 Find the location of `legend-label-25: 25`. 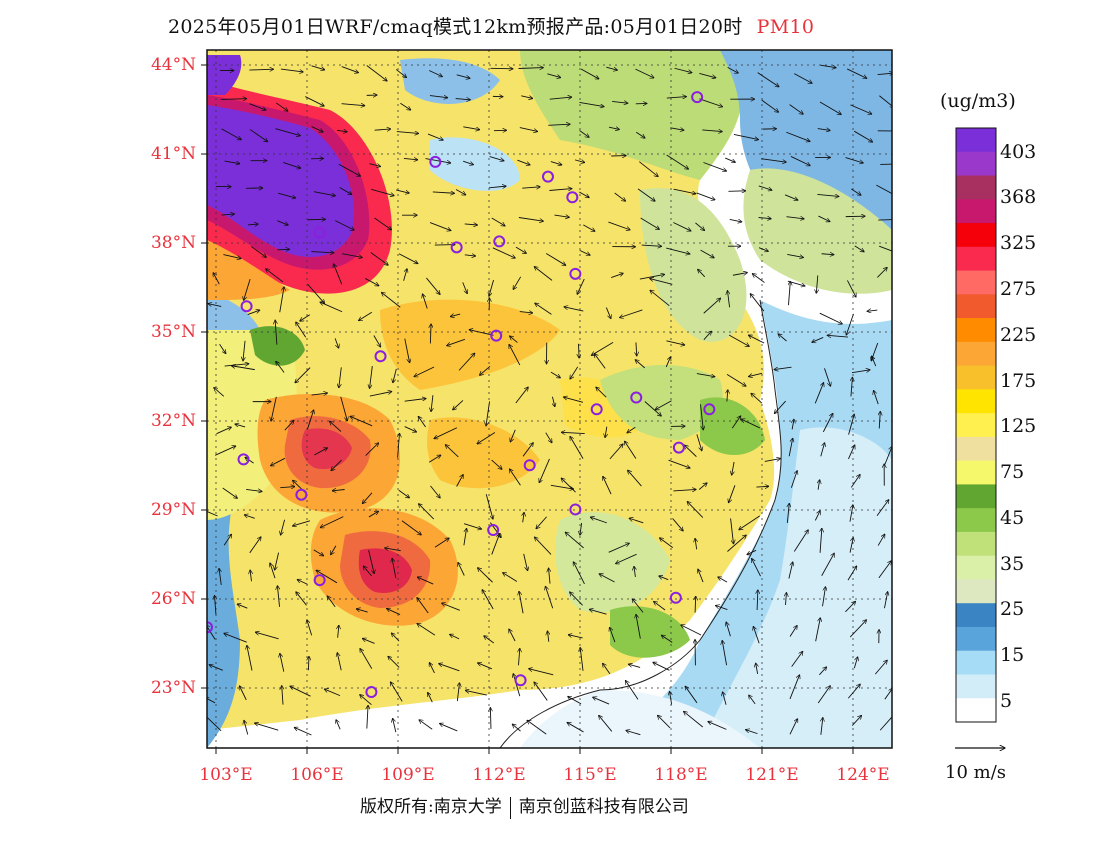

legend-label-25: 25 is located at coordinates (1012, 609).